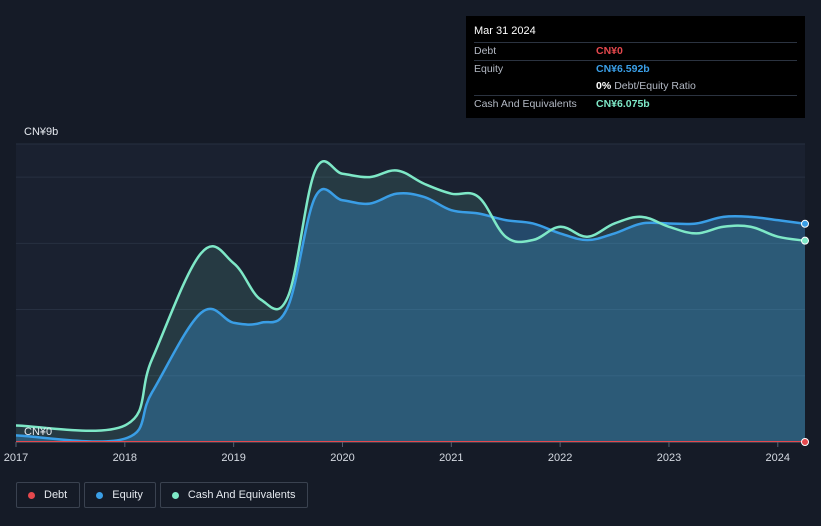 This screenshot has width=821, height=526. Describe the element at coordinates (241, 495) in the screenshot. I see `legend-label: Cash And Equivalents` at that location.